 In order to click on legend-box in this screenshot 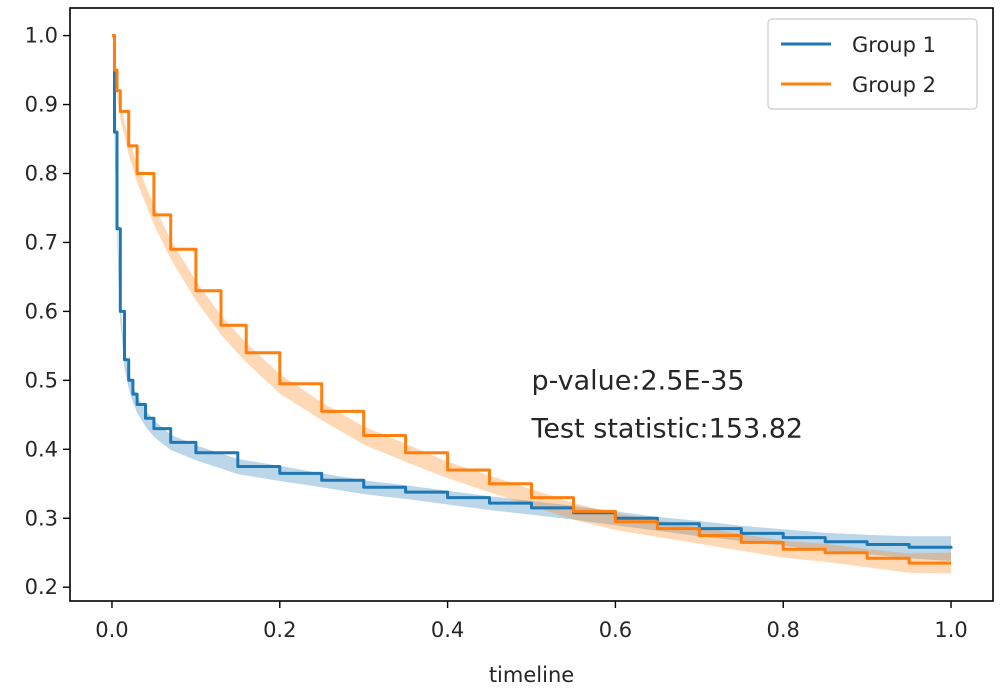, I will do `click(872, 64)`.